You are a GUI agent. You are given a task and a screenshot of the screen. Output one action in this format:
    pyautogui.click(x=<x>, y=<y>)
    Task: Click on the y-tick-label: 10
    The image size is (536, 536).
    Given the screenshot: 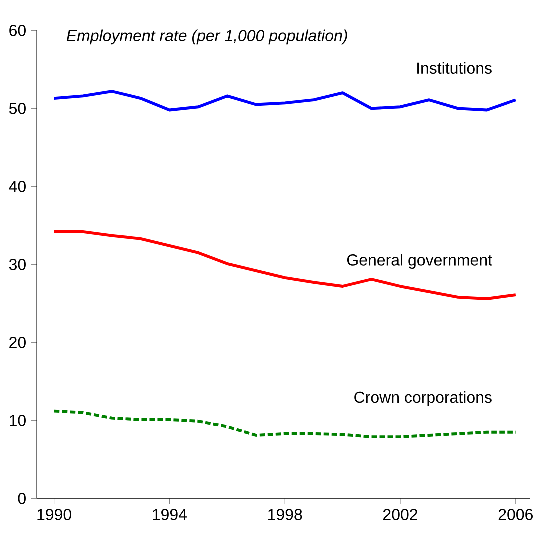 What is the action you would take?
    pyautogui.click(x=18, y=420)
    